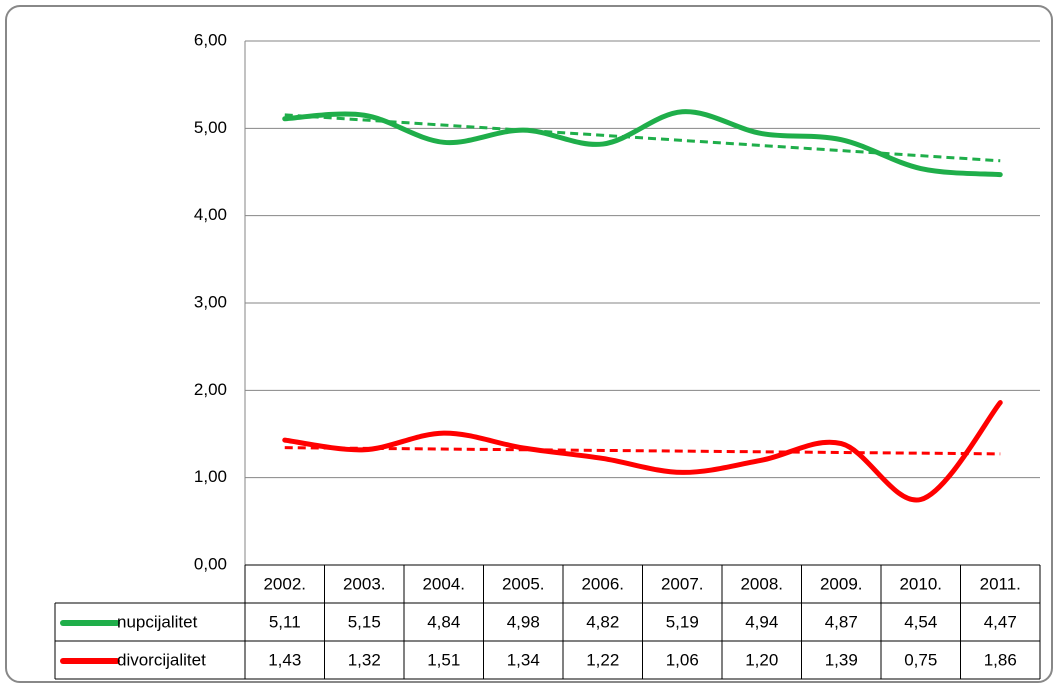 The image size is (1058, 688). I want to click on table-value: 1,22, so click(602, 659).